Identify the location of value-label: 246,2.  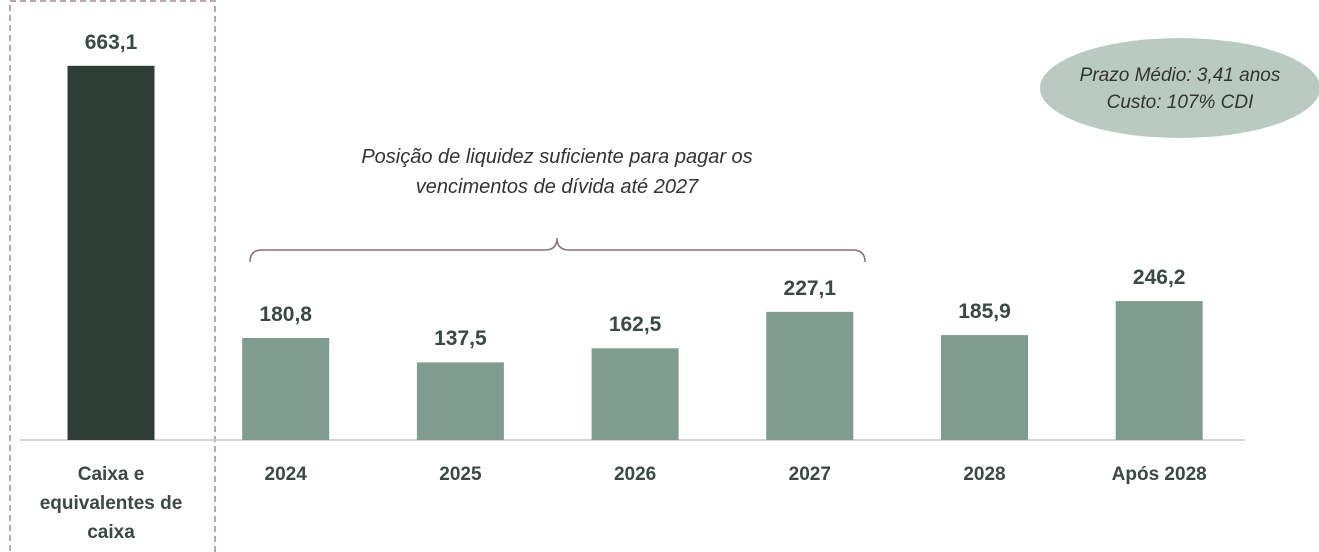
(1159, 278).